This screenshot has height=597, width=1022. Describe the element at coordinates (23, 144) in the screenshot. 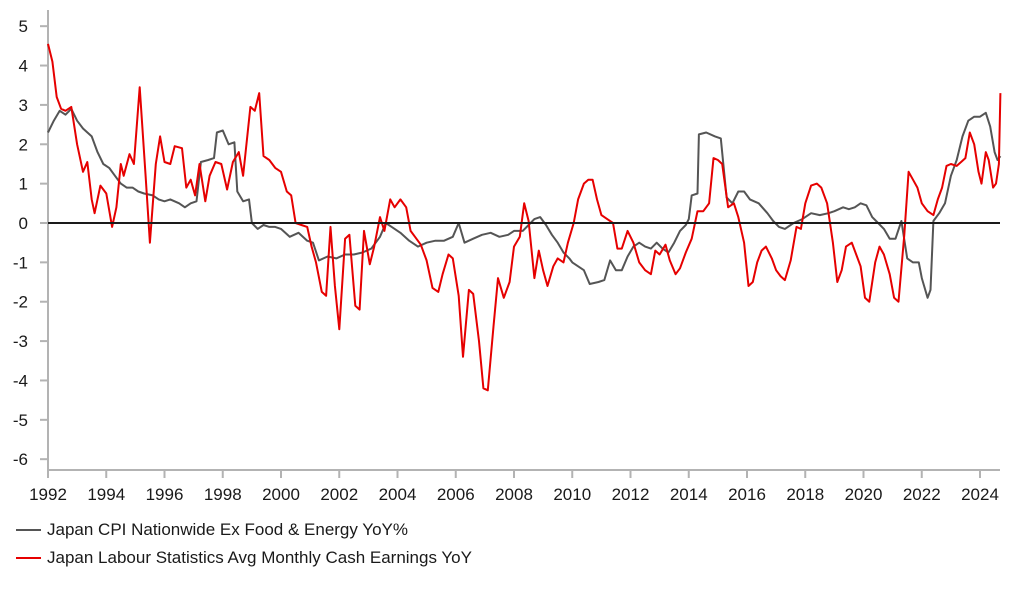

I see `y-tick-label: 2` at that location.